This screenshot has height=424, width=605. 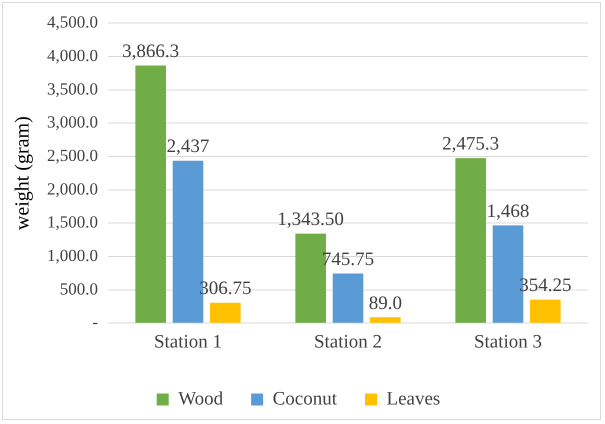 I want to click on y-tick-label: -, so click(x=95, y=322).